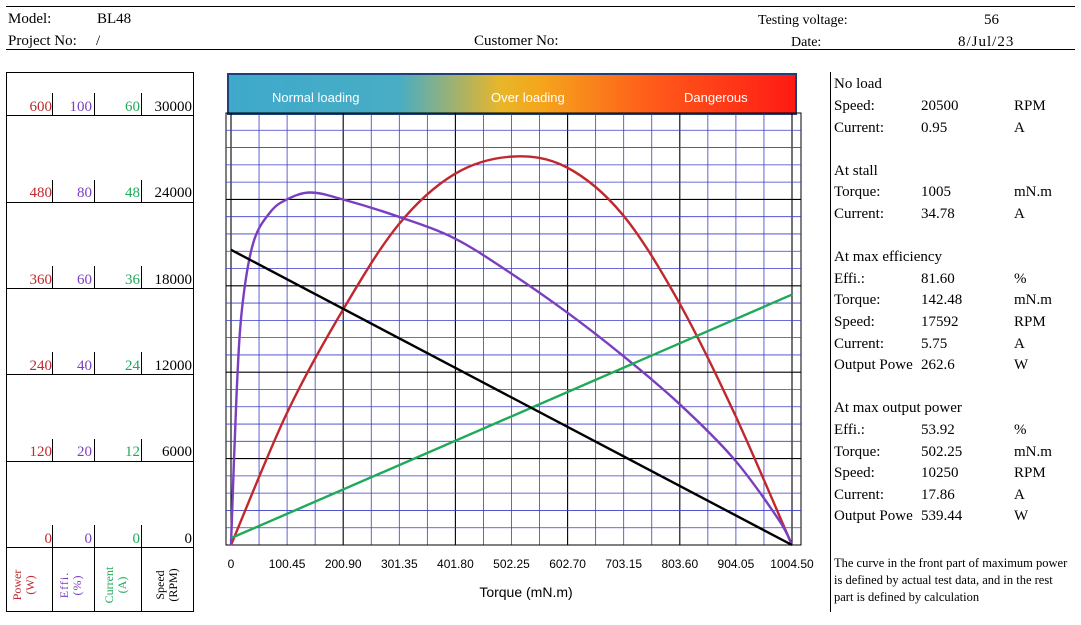 The width and height of the screenshot is (1081, 625). Describe the element at coordinates (1030, 473) in the screenshot. I see `maxpow-speed-unit: RPM` at that location.